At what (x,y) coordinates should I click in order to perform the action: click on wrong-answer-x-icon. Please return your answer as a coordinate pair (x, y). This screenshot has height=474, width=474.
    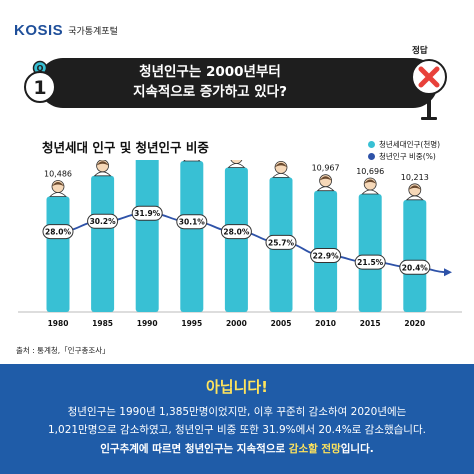
    Looking at the image, I should click on (429, 89).